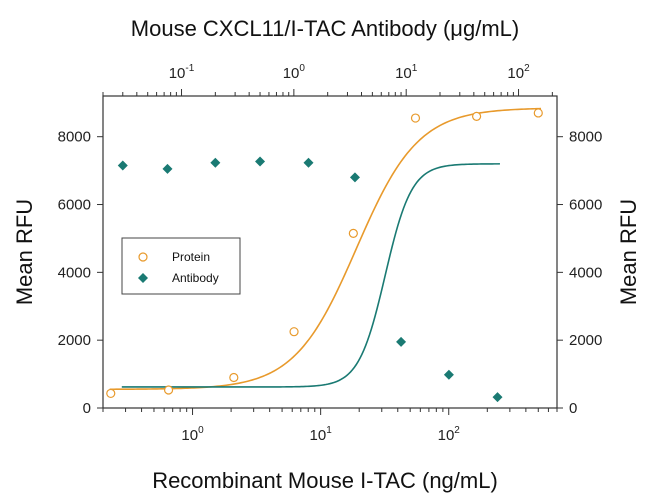 This screenshot has width=650, height=501. Describe the element at coordinates (143, 257) in the screenshot. I see `legend-protein-marker` at that location.